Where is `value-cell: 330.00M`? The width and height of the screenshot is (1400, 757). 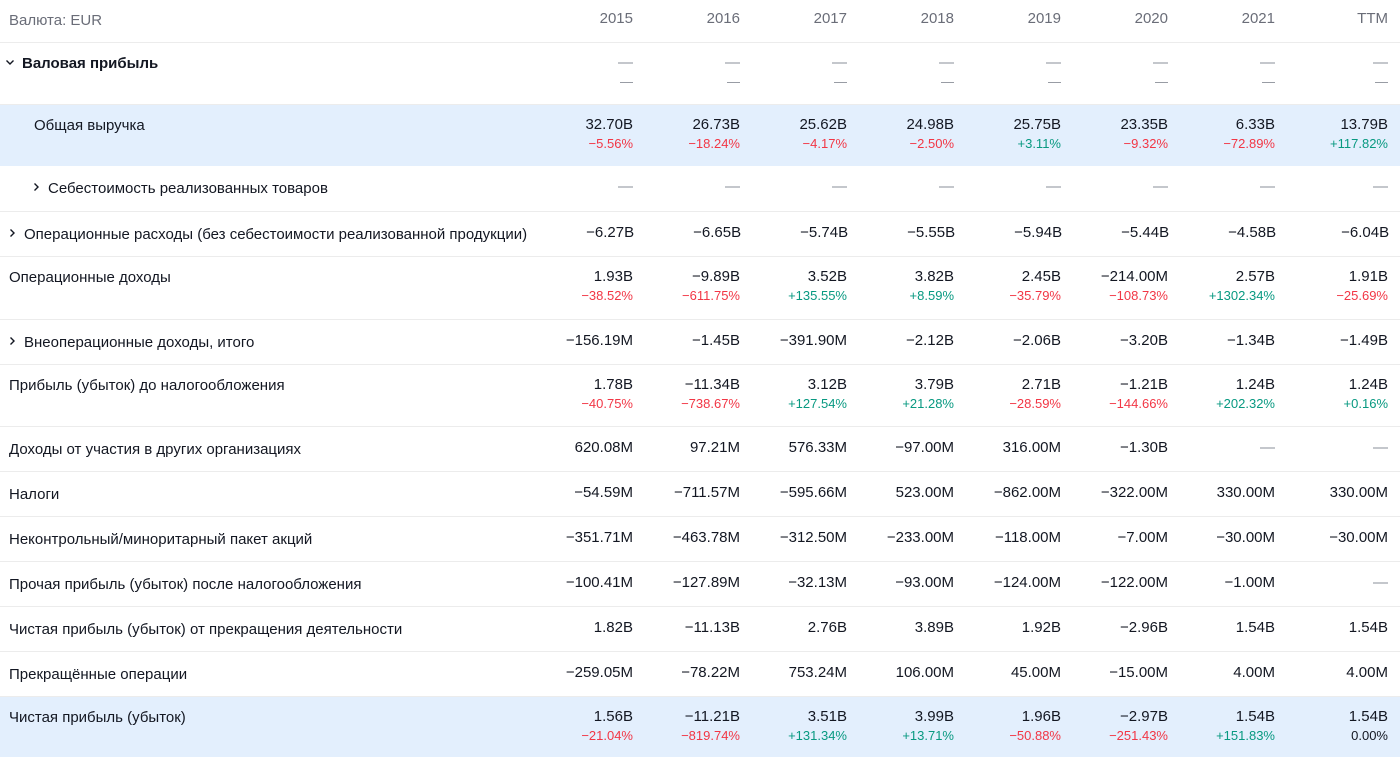
value-cell: 330.00M is located at coordinates (1358, 492).